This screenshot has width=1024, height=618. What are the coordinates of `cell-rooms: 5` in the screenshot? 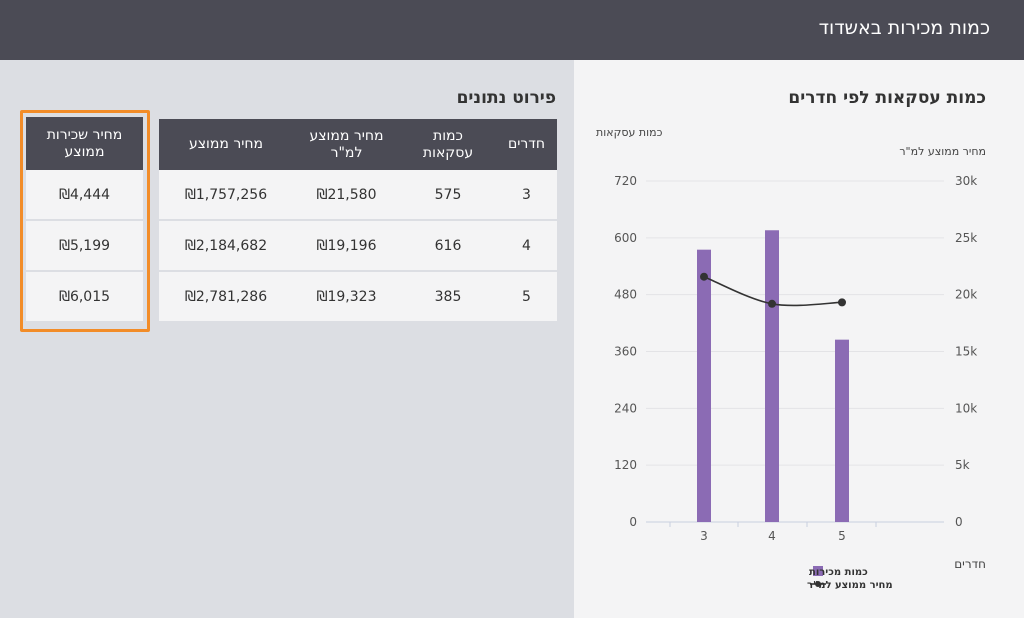 It's located at (526, 296).